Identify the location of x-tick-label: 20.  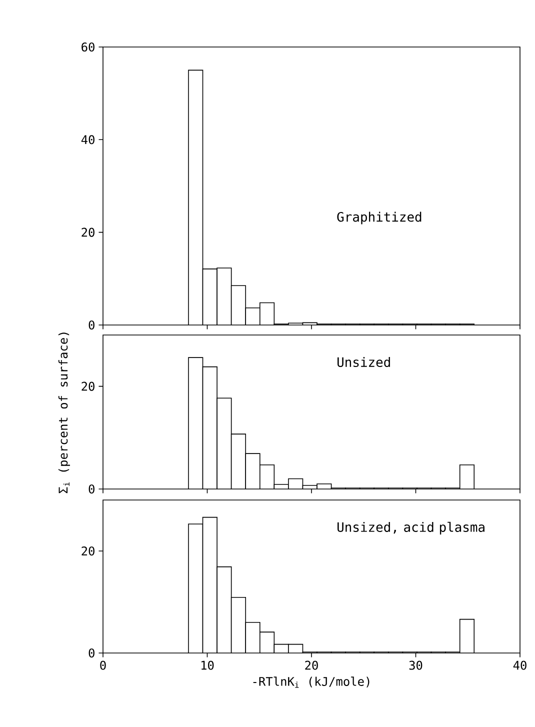
(311, 665).